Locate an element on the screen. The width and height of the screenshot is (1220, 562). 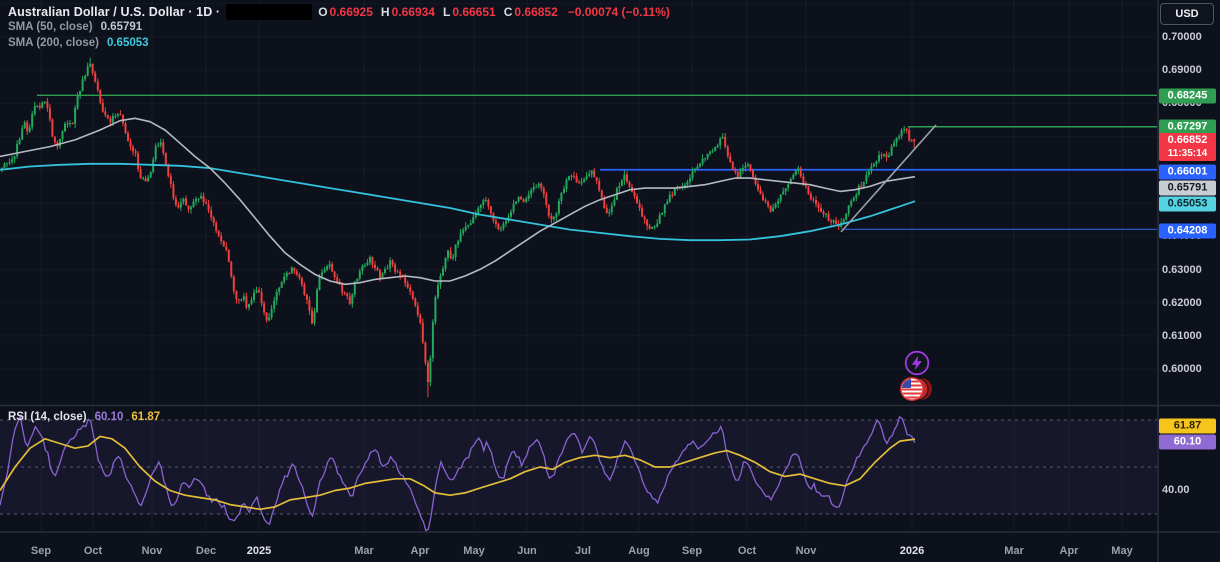
ohlc-open-label: O is located at coordinates (323, 12).